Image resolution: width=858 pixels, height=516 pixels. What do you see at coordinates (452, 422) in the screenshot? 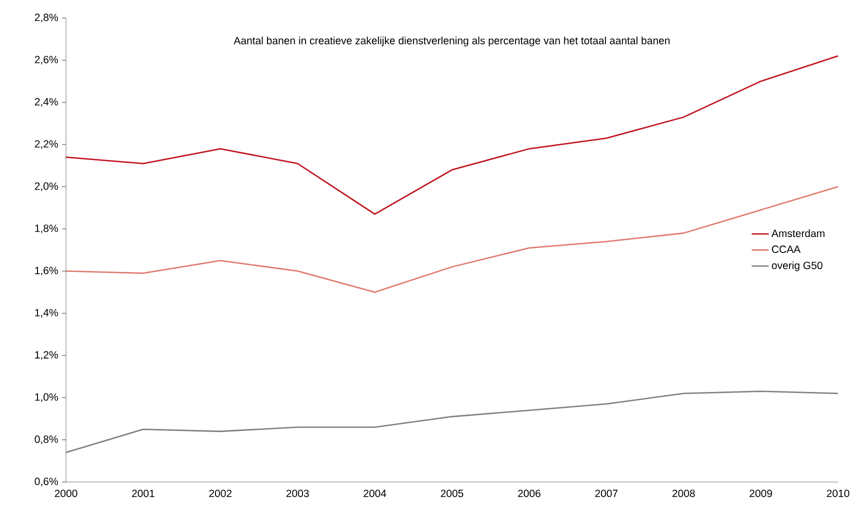
I see `line-series` at bounding box center [452, 422].